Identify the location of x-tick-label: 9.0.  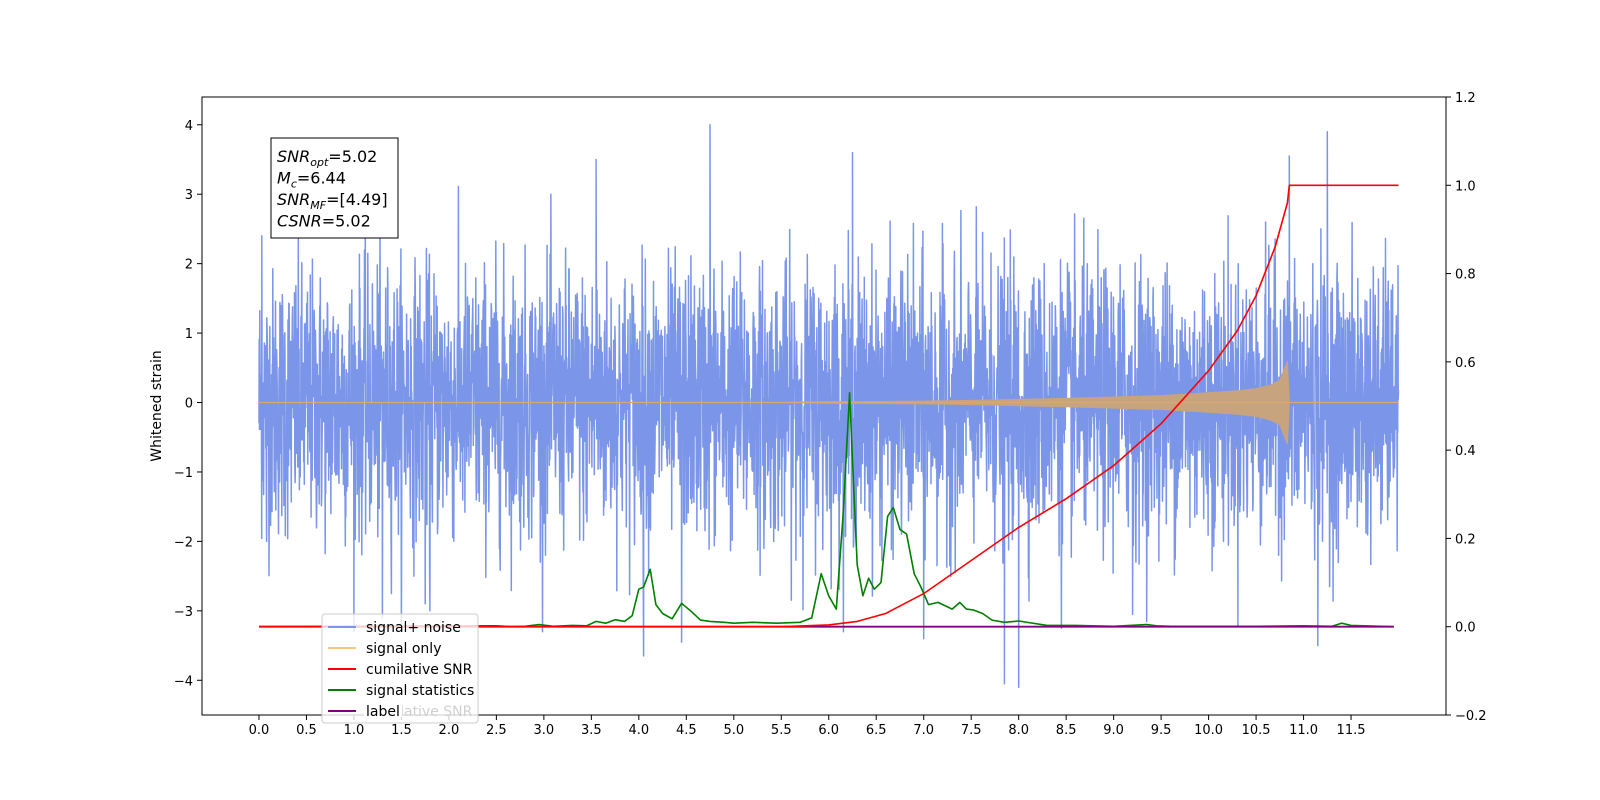
(1113, 730).